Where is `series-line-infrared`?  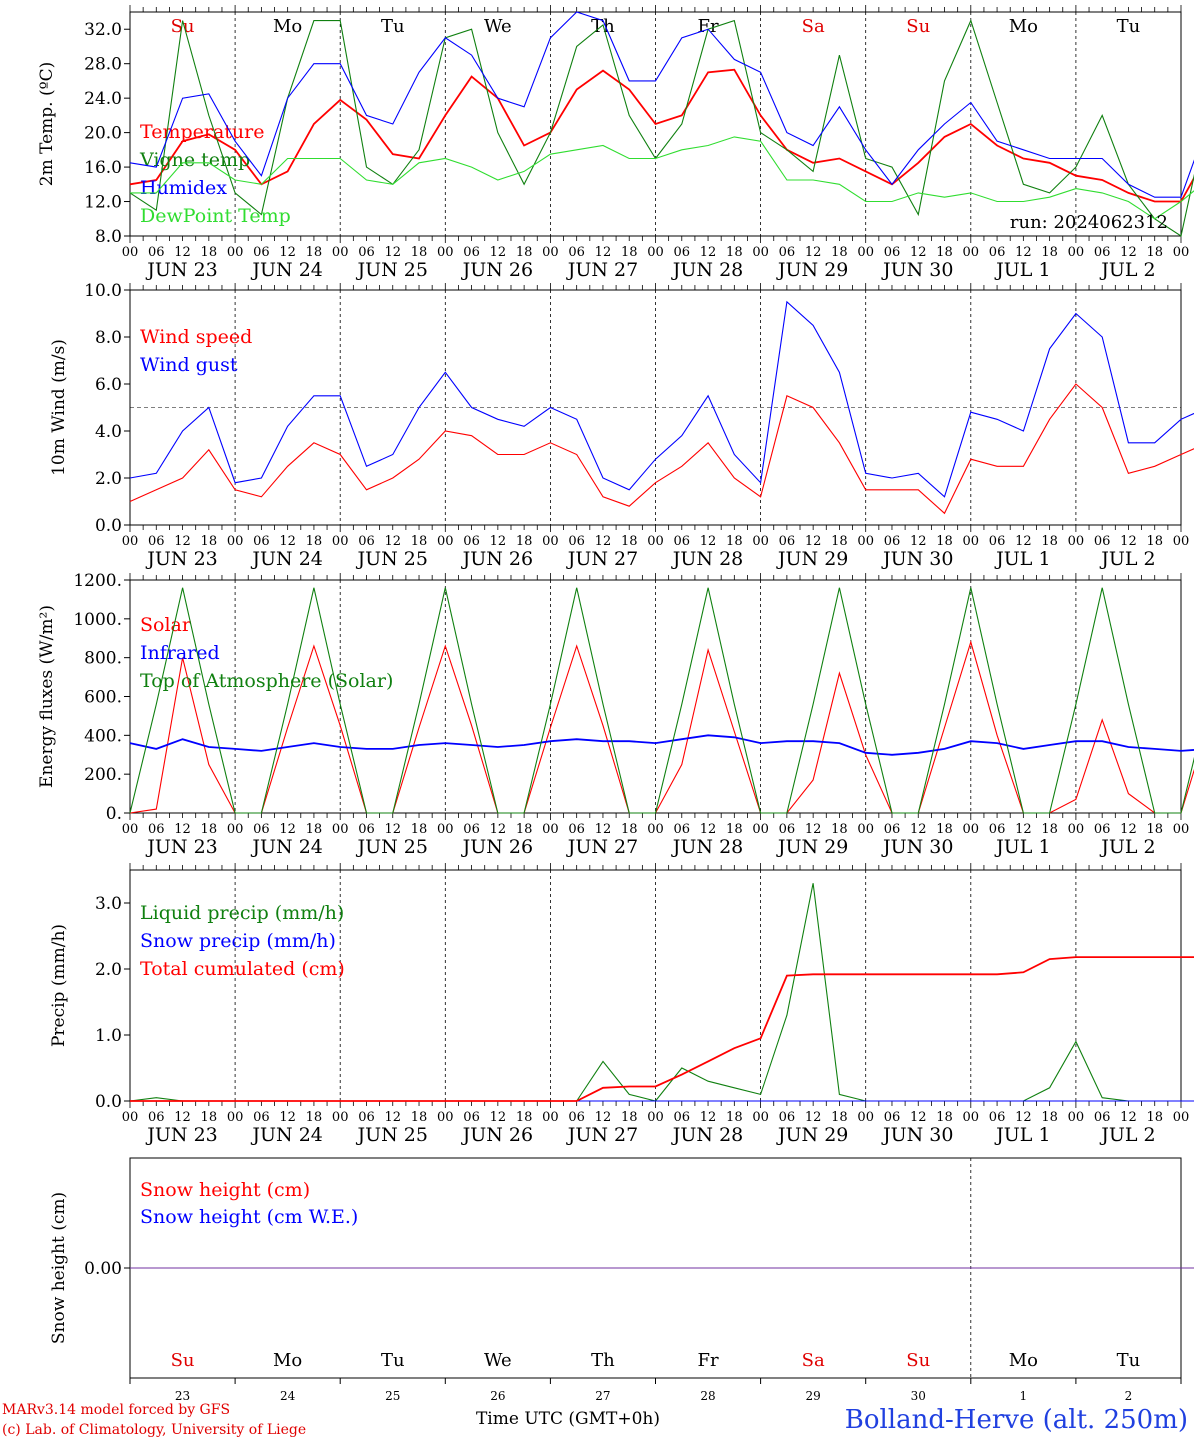 series-line-infrared is located at coordinates (661, 745).